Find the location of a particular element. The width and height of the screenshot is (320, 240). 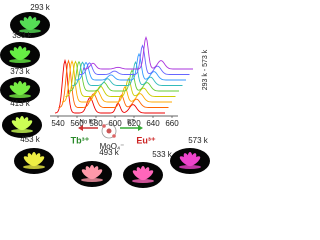

x-tick-label: 560 is located at coordinates (77, 123).